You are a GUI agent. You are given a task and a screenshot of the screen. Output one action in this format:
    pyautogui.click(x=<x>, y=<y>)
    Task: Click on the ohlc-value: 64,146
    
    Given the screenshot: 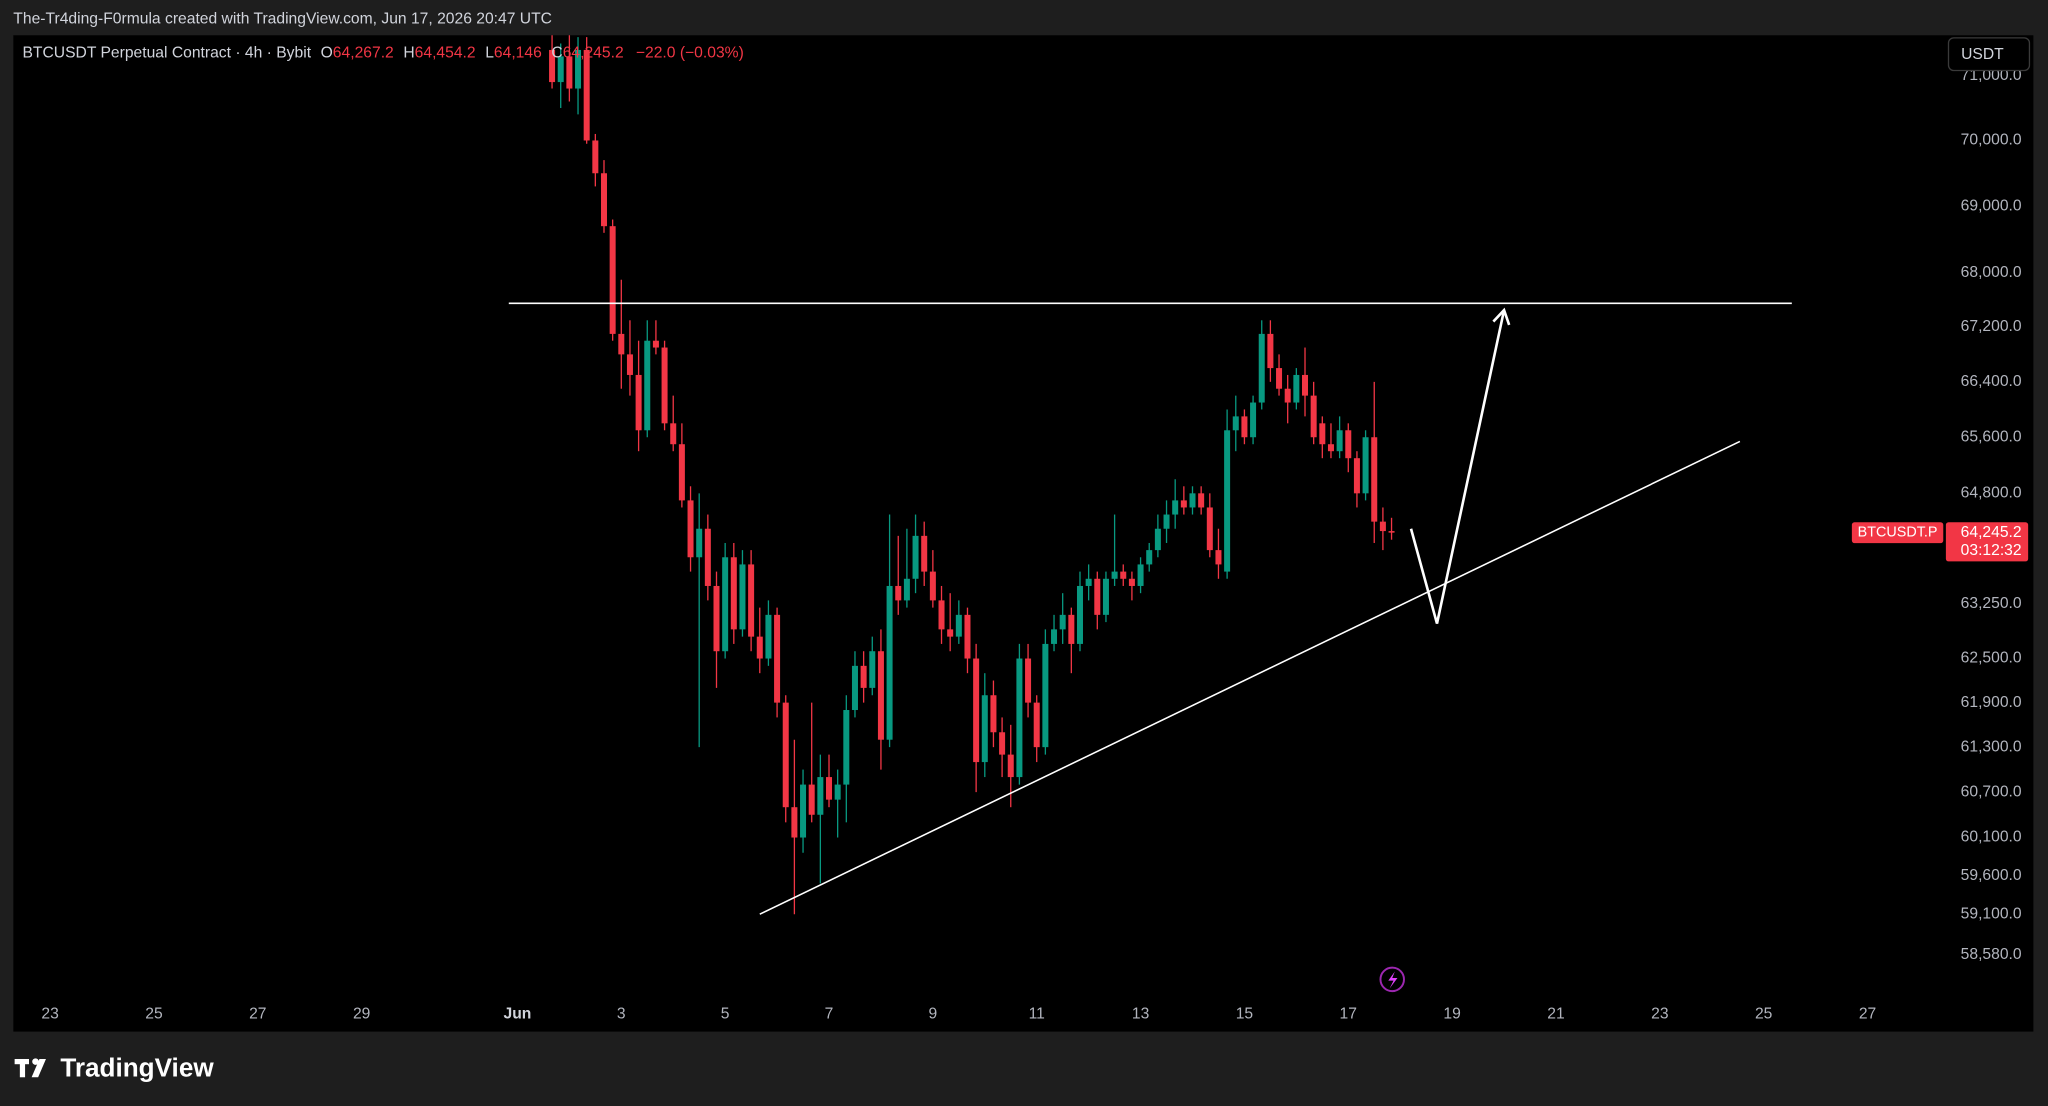 What is the action you would take?
    pyautogui.click(x=518, y=53)
    